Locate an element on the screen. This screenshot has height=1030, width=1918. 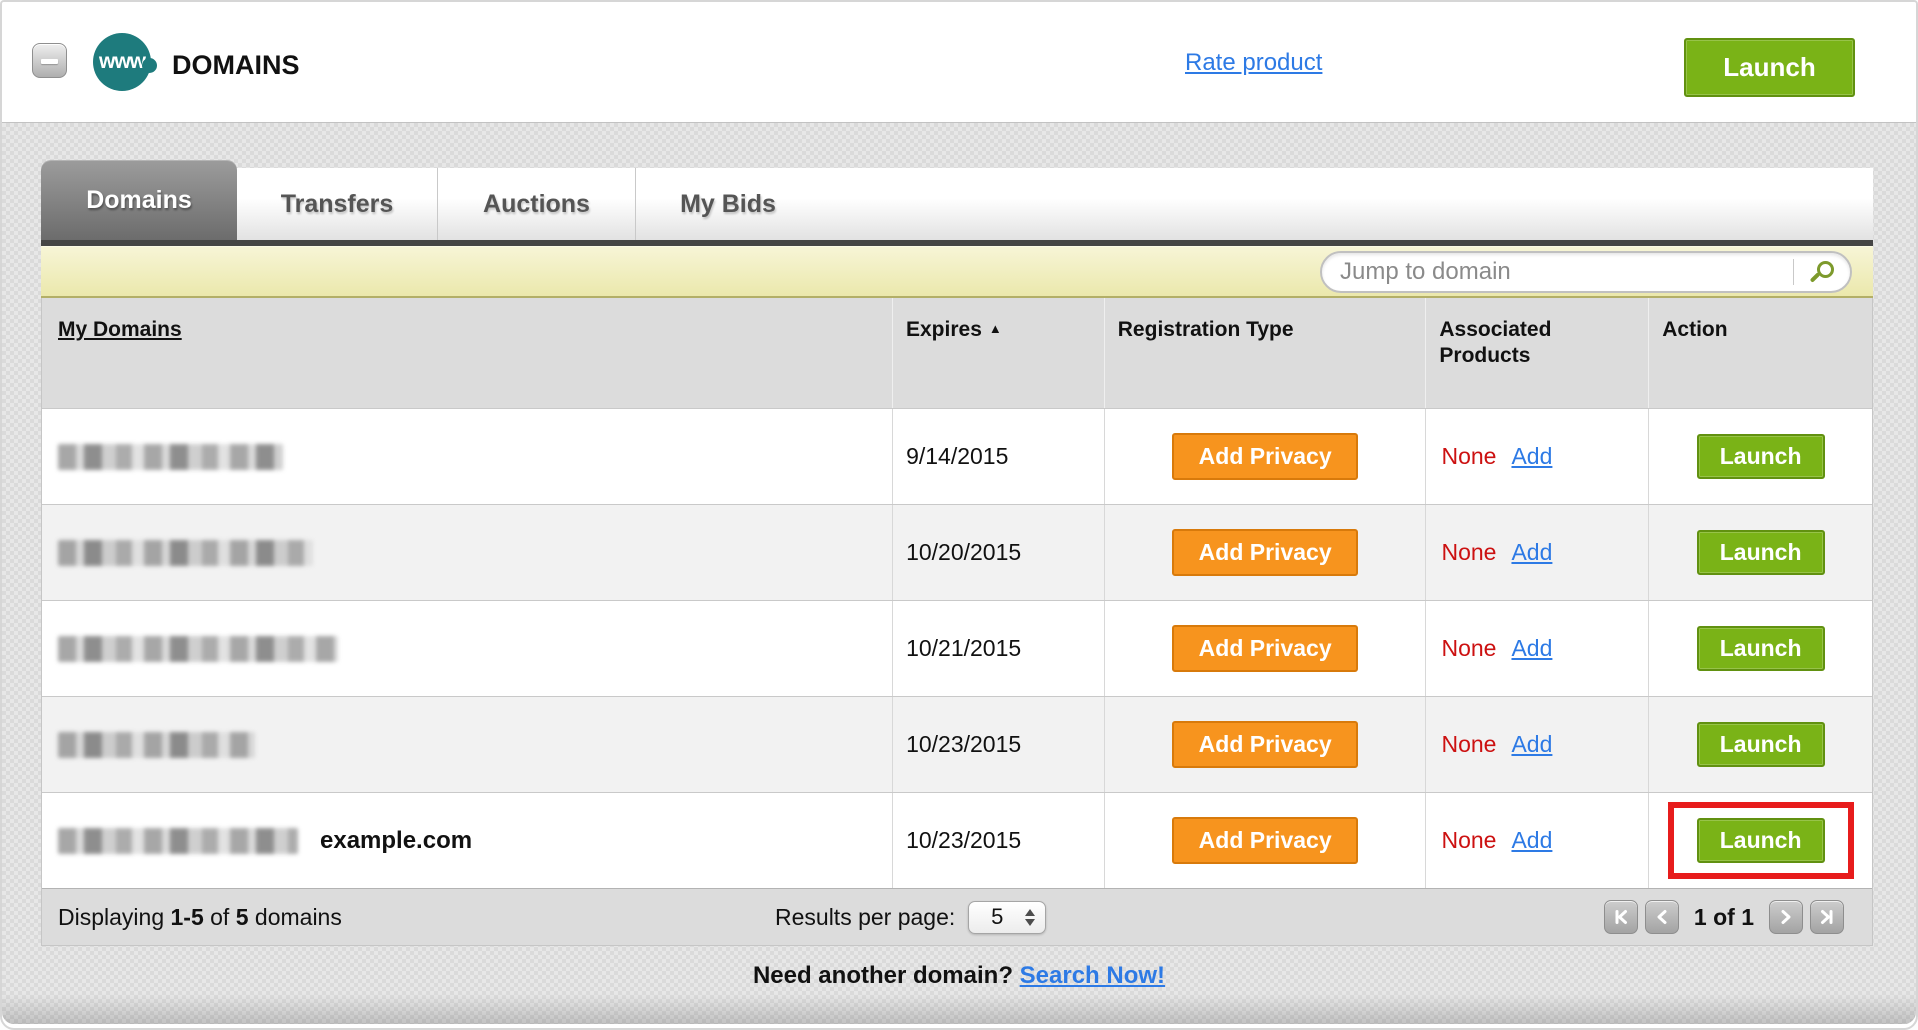
tabs: Domains Transfers Auctions My Bids is located at coordinates (430, 200).